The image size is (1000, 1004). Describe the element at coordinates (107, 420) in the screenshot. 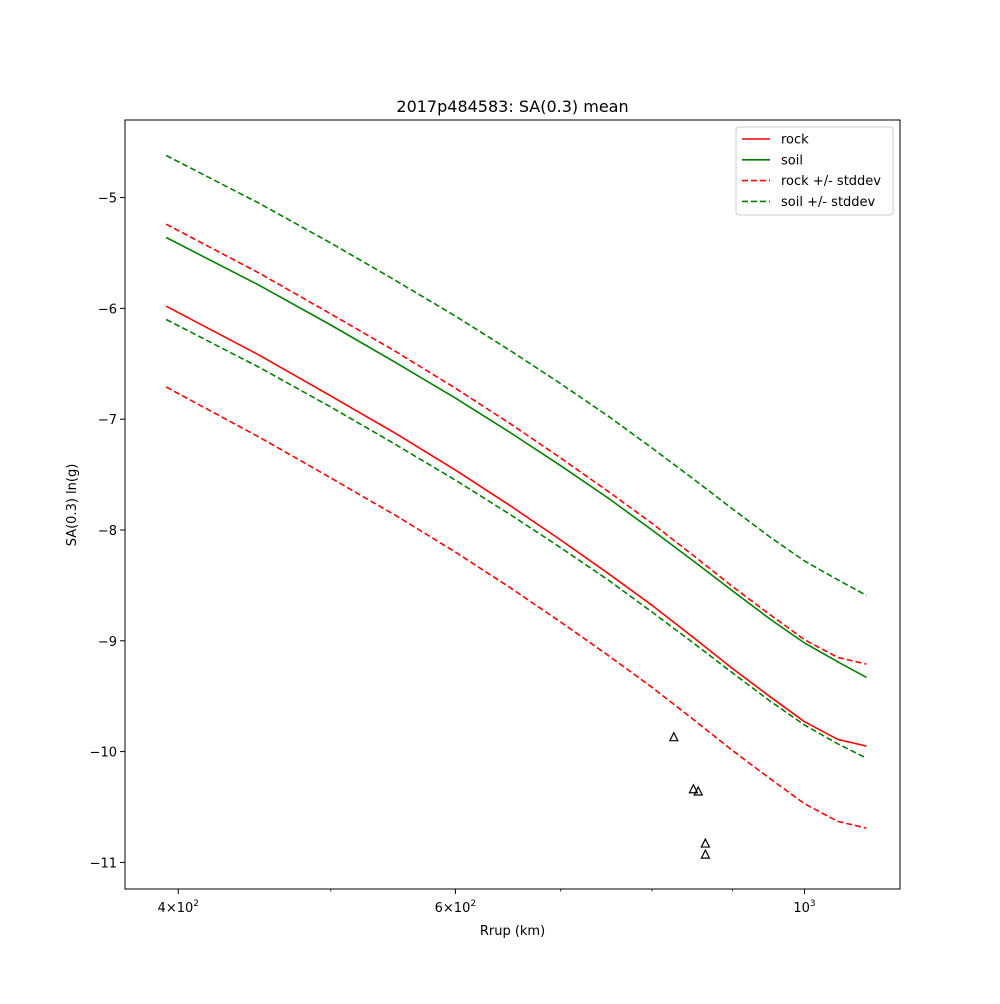

I see `y-tick-label: −7` at that location.